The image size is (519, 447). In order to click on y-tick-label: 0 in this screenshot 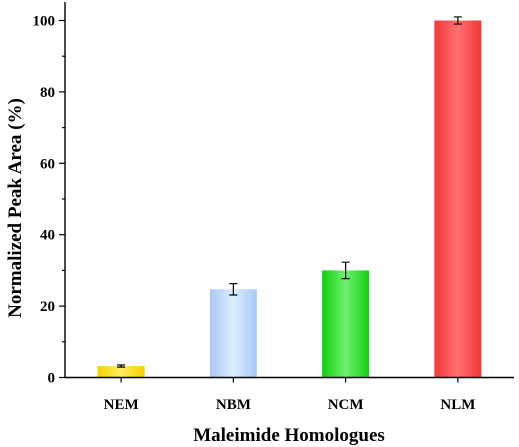, I will do `click(52, 379)`.